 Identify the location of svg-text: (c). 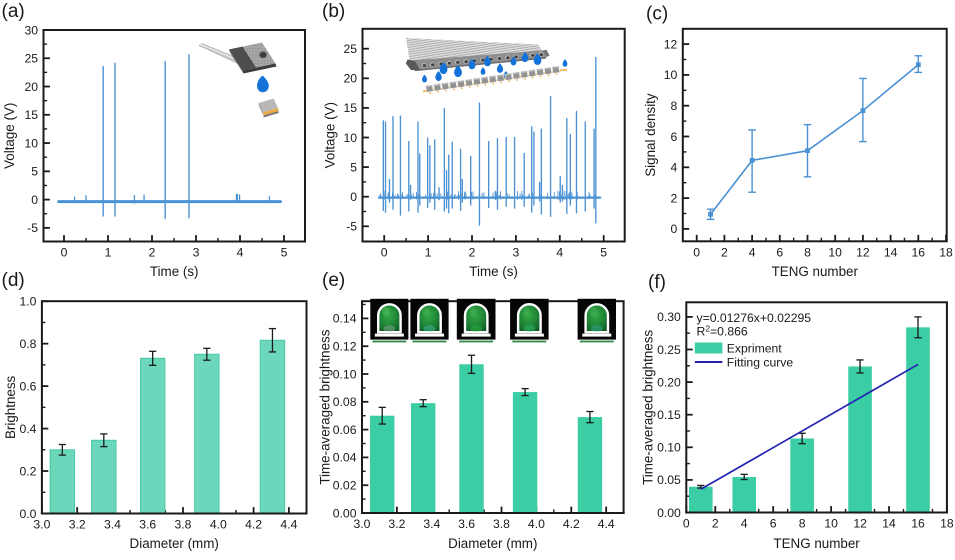
(657, 14).